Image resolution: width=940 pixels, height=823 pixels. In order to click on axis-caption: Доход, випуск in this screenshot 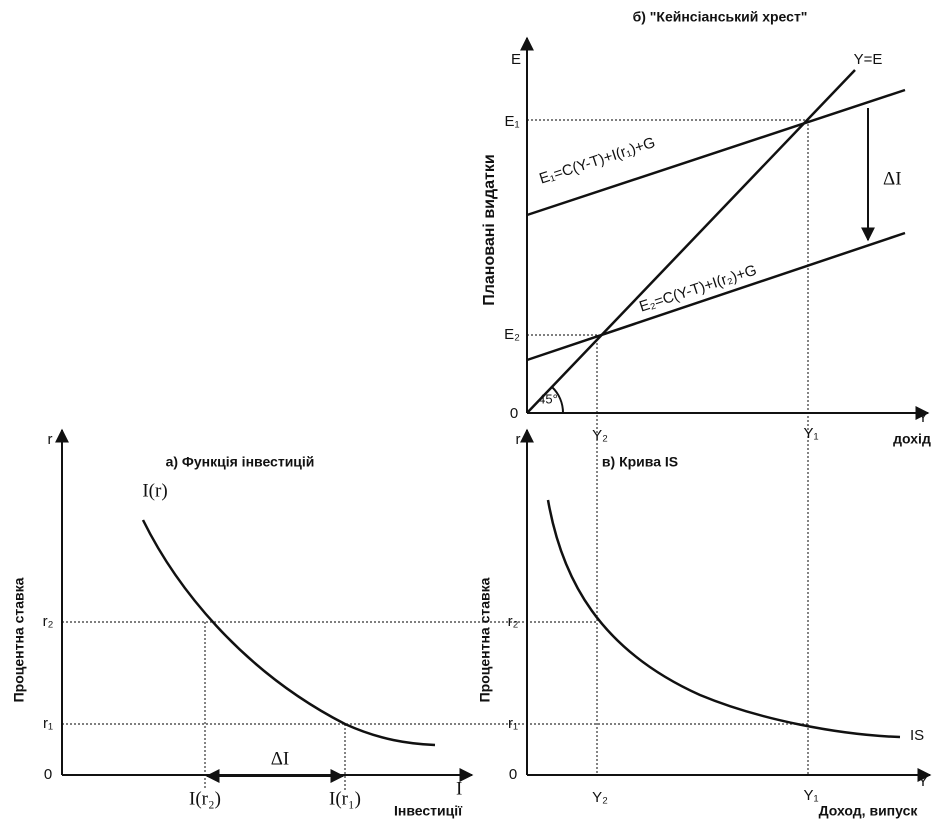, I will do `click(869, 811)`.